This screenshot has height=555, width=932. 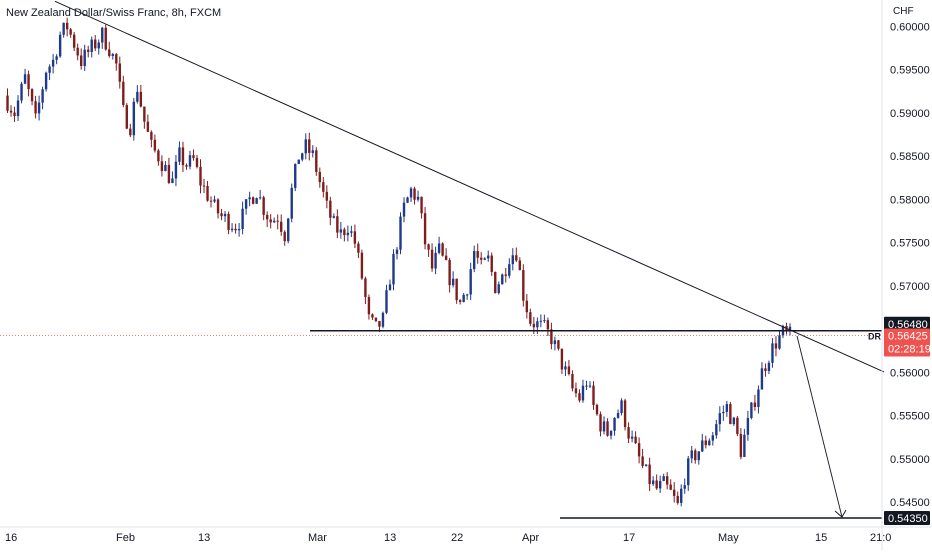 I want to click on projection-arrow, so click(x=819, y=426).